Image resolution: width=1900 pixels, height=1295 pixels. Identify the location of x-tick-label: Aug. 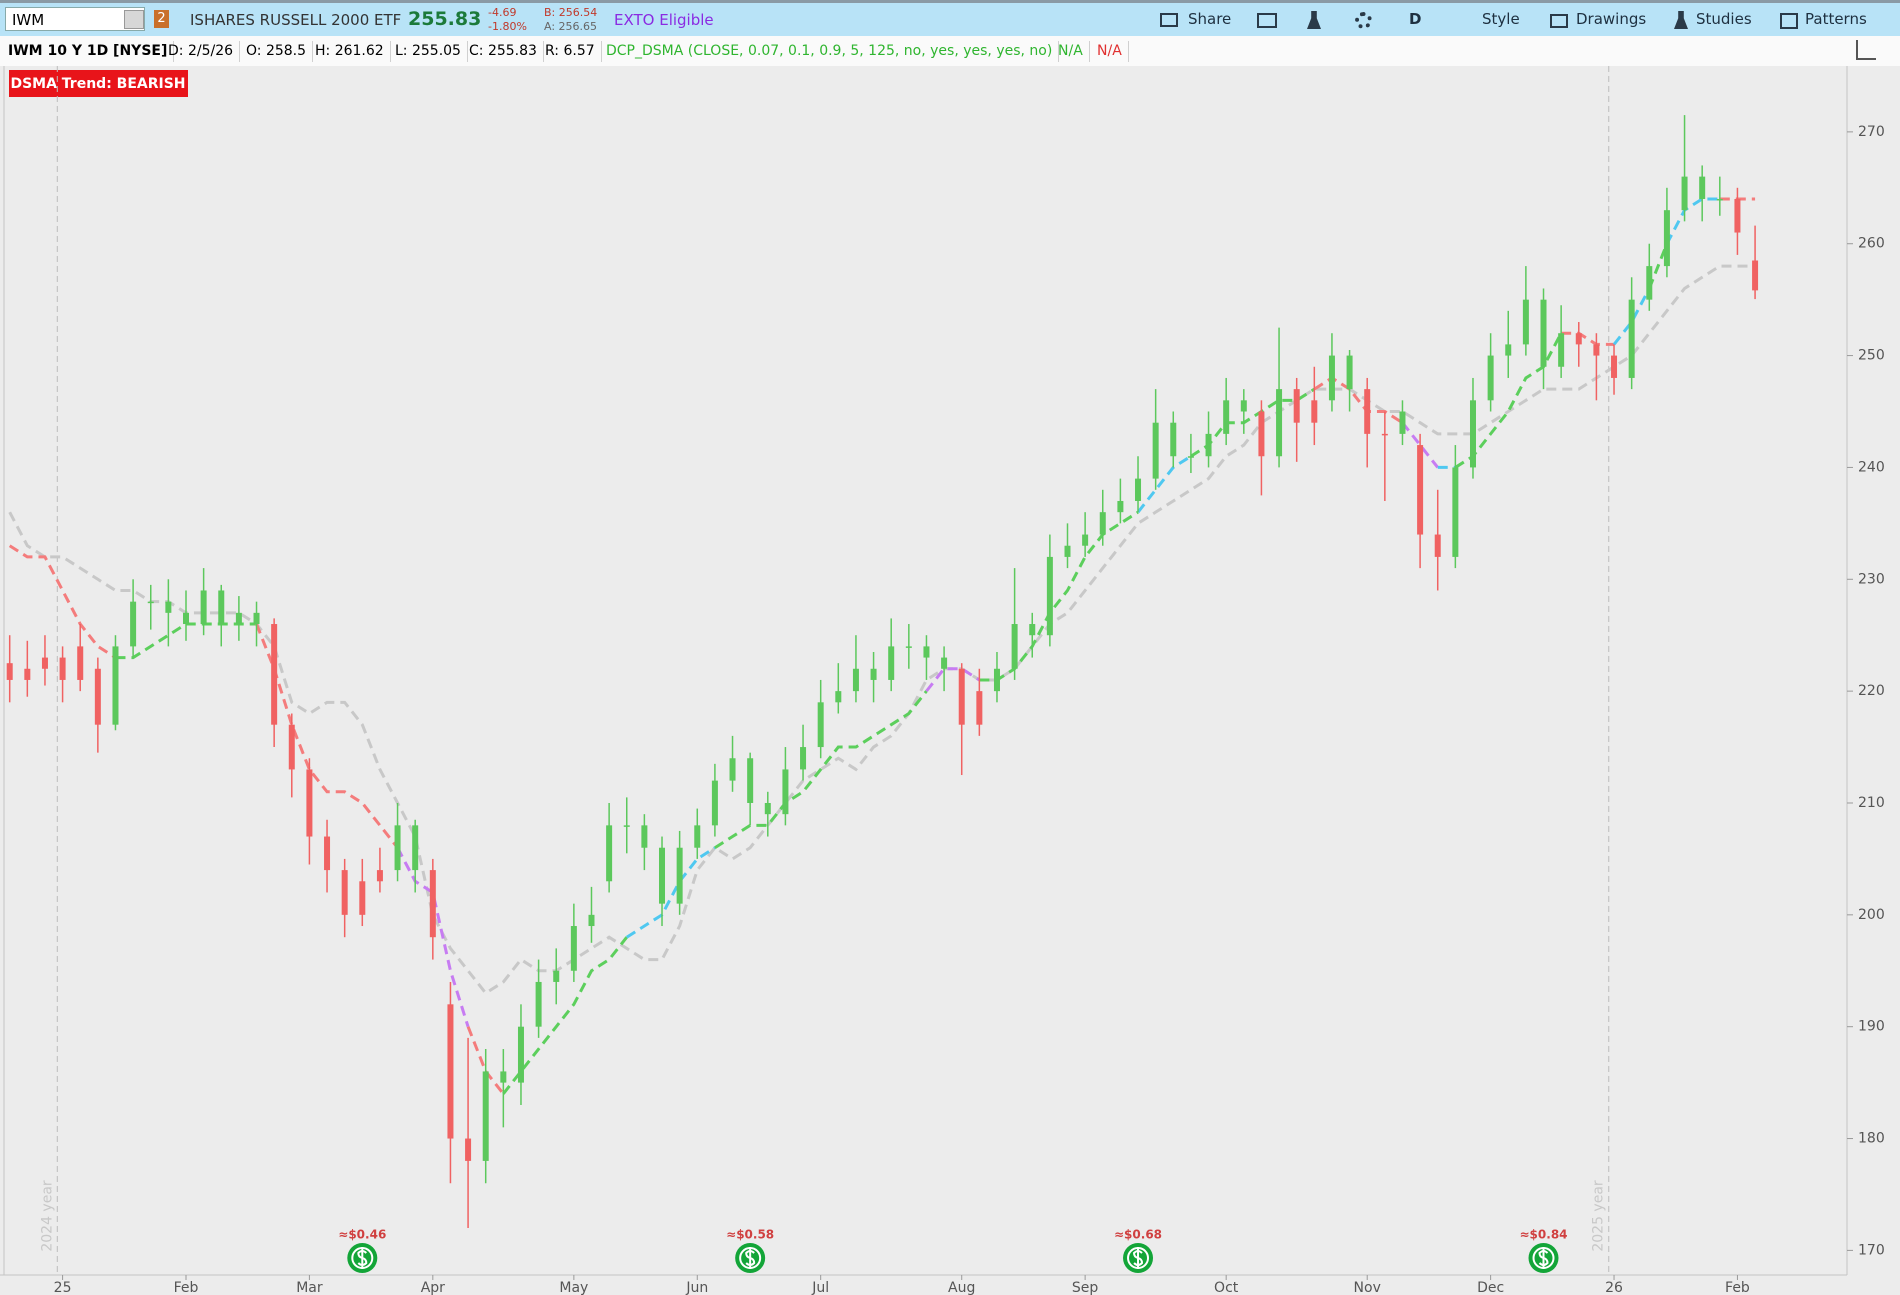
(961, 1287).